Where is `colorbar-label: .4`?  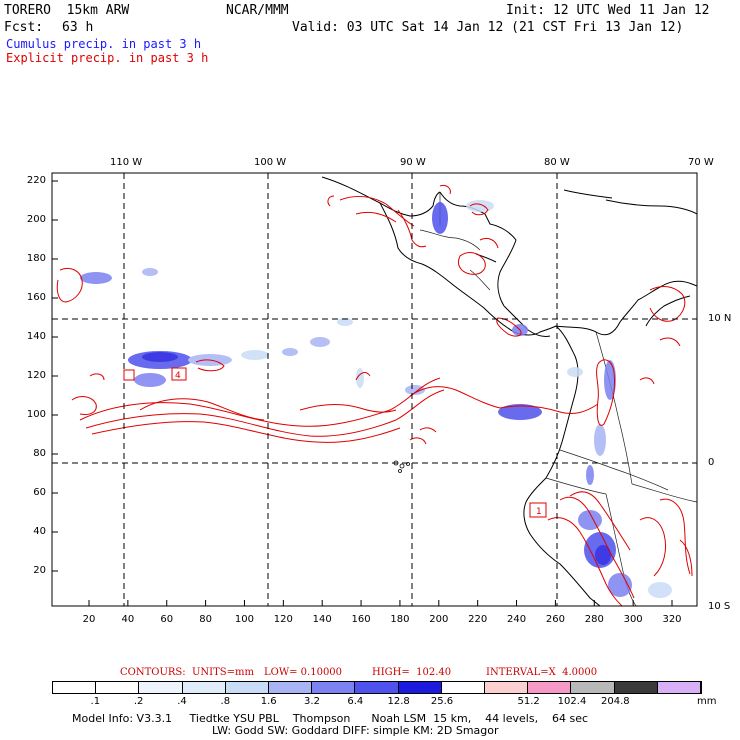 colorbar-label: .4 is located at coordinates (182, 701).